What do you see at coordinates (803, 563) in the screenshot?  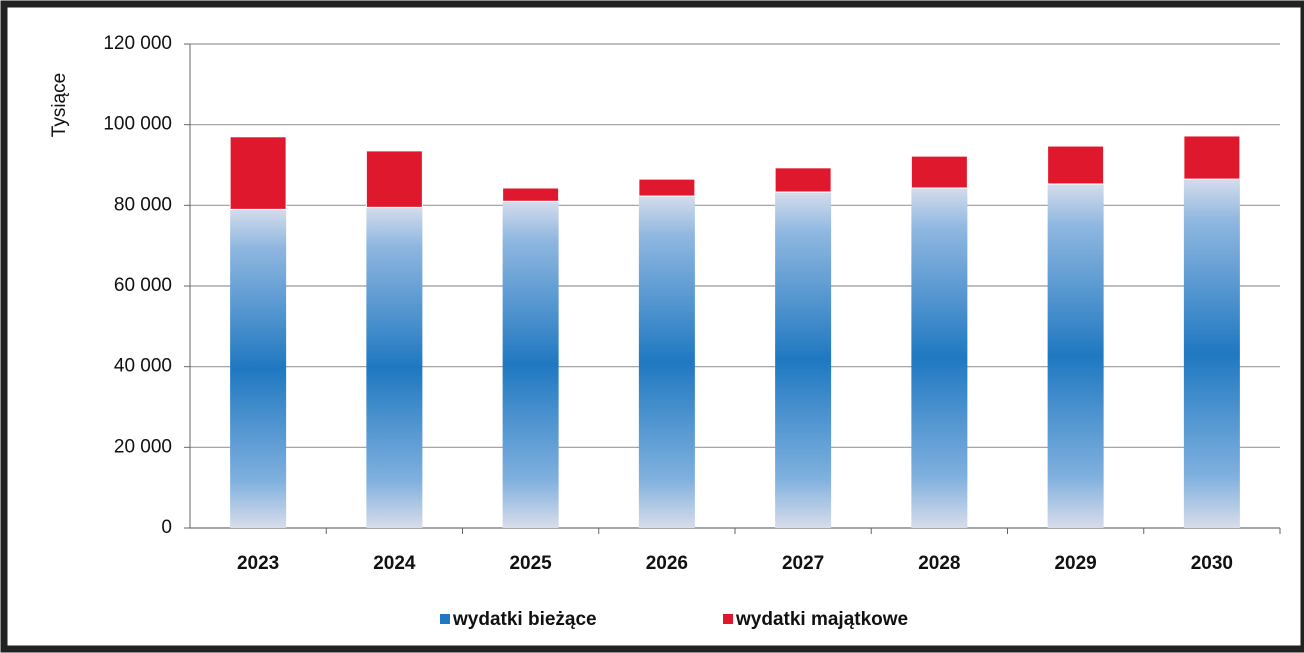 I see `x-tick-label: 2027` at bounding box center [803, 563].